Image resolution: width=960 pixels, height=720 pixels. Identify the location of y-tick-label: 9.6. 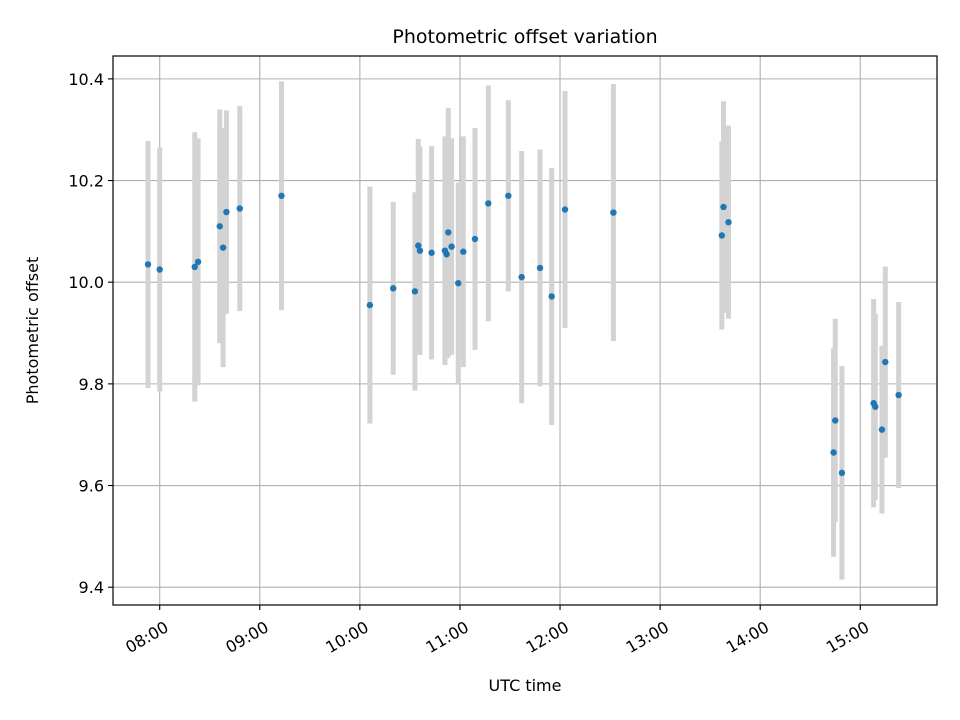
(91, 486).